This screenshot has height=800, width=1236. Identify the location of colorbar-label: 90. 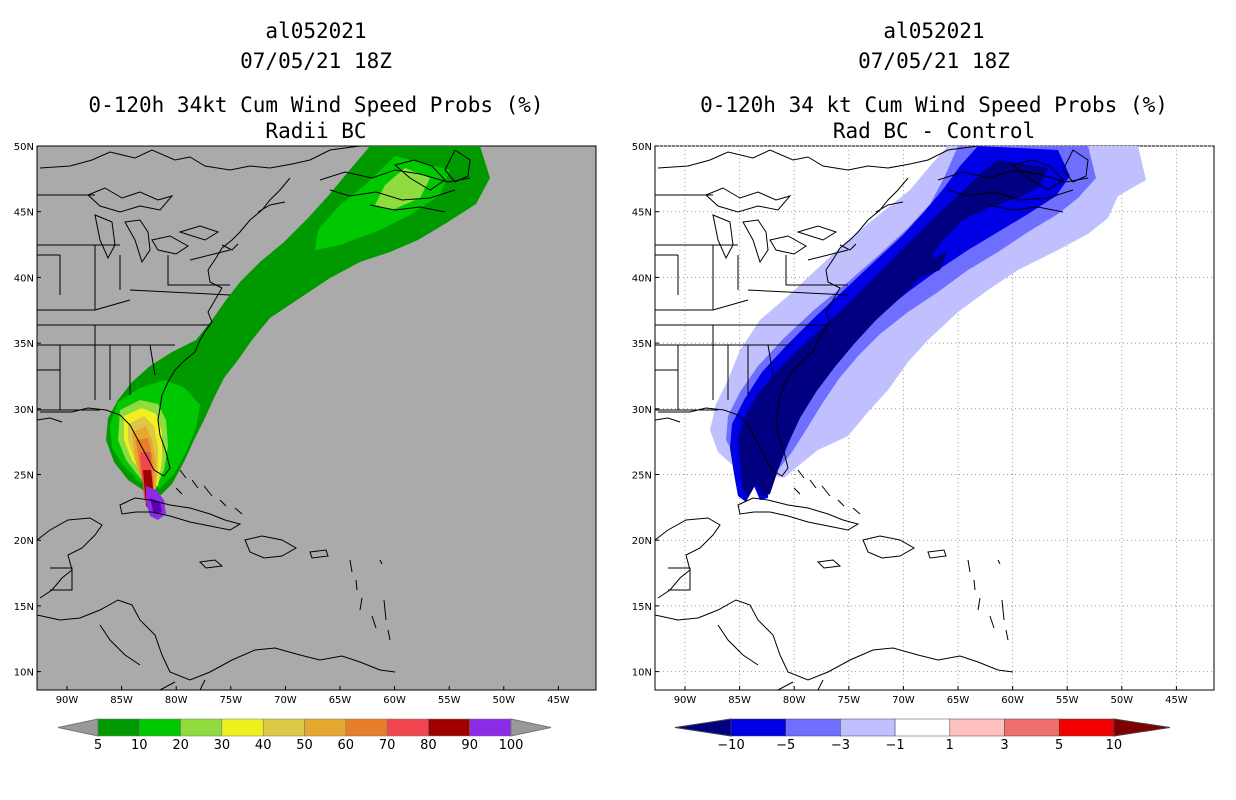
(469, 745).